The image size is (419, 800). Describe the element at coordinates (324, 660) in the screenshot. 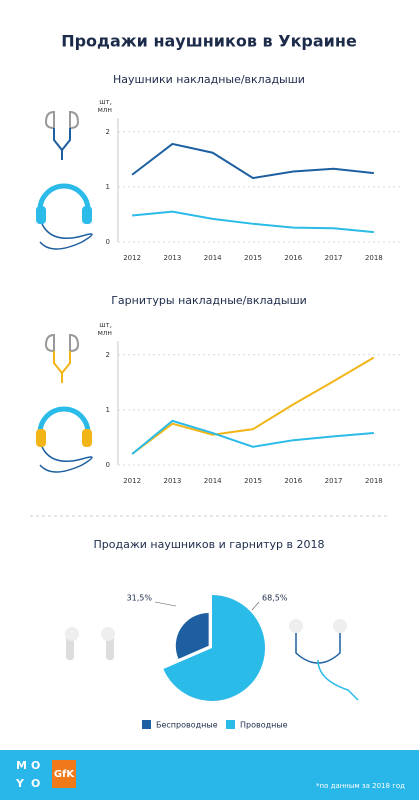

I see `wired-earbuds-icon` at that location.